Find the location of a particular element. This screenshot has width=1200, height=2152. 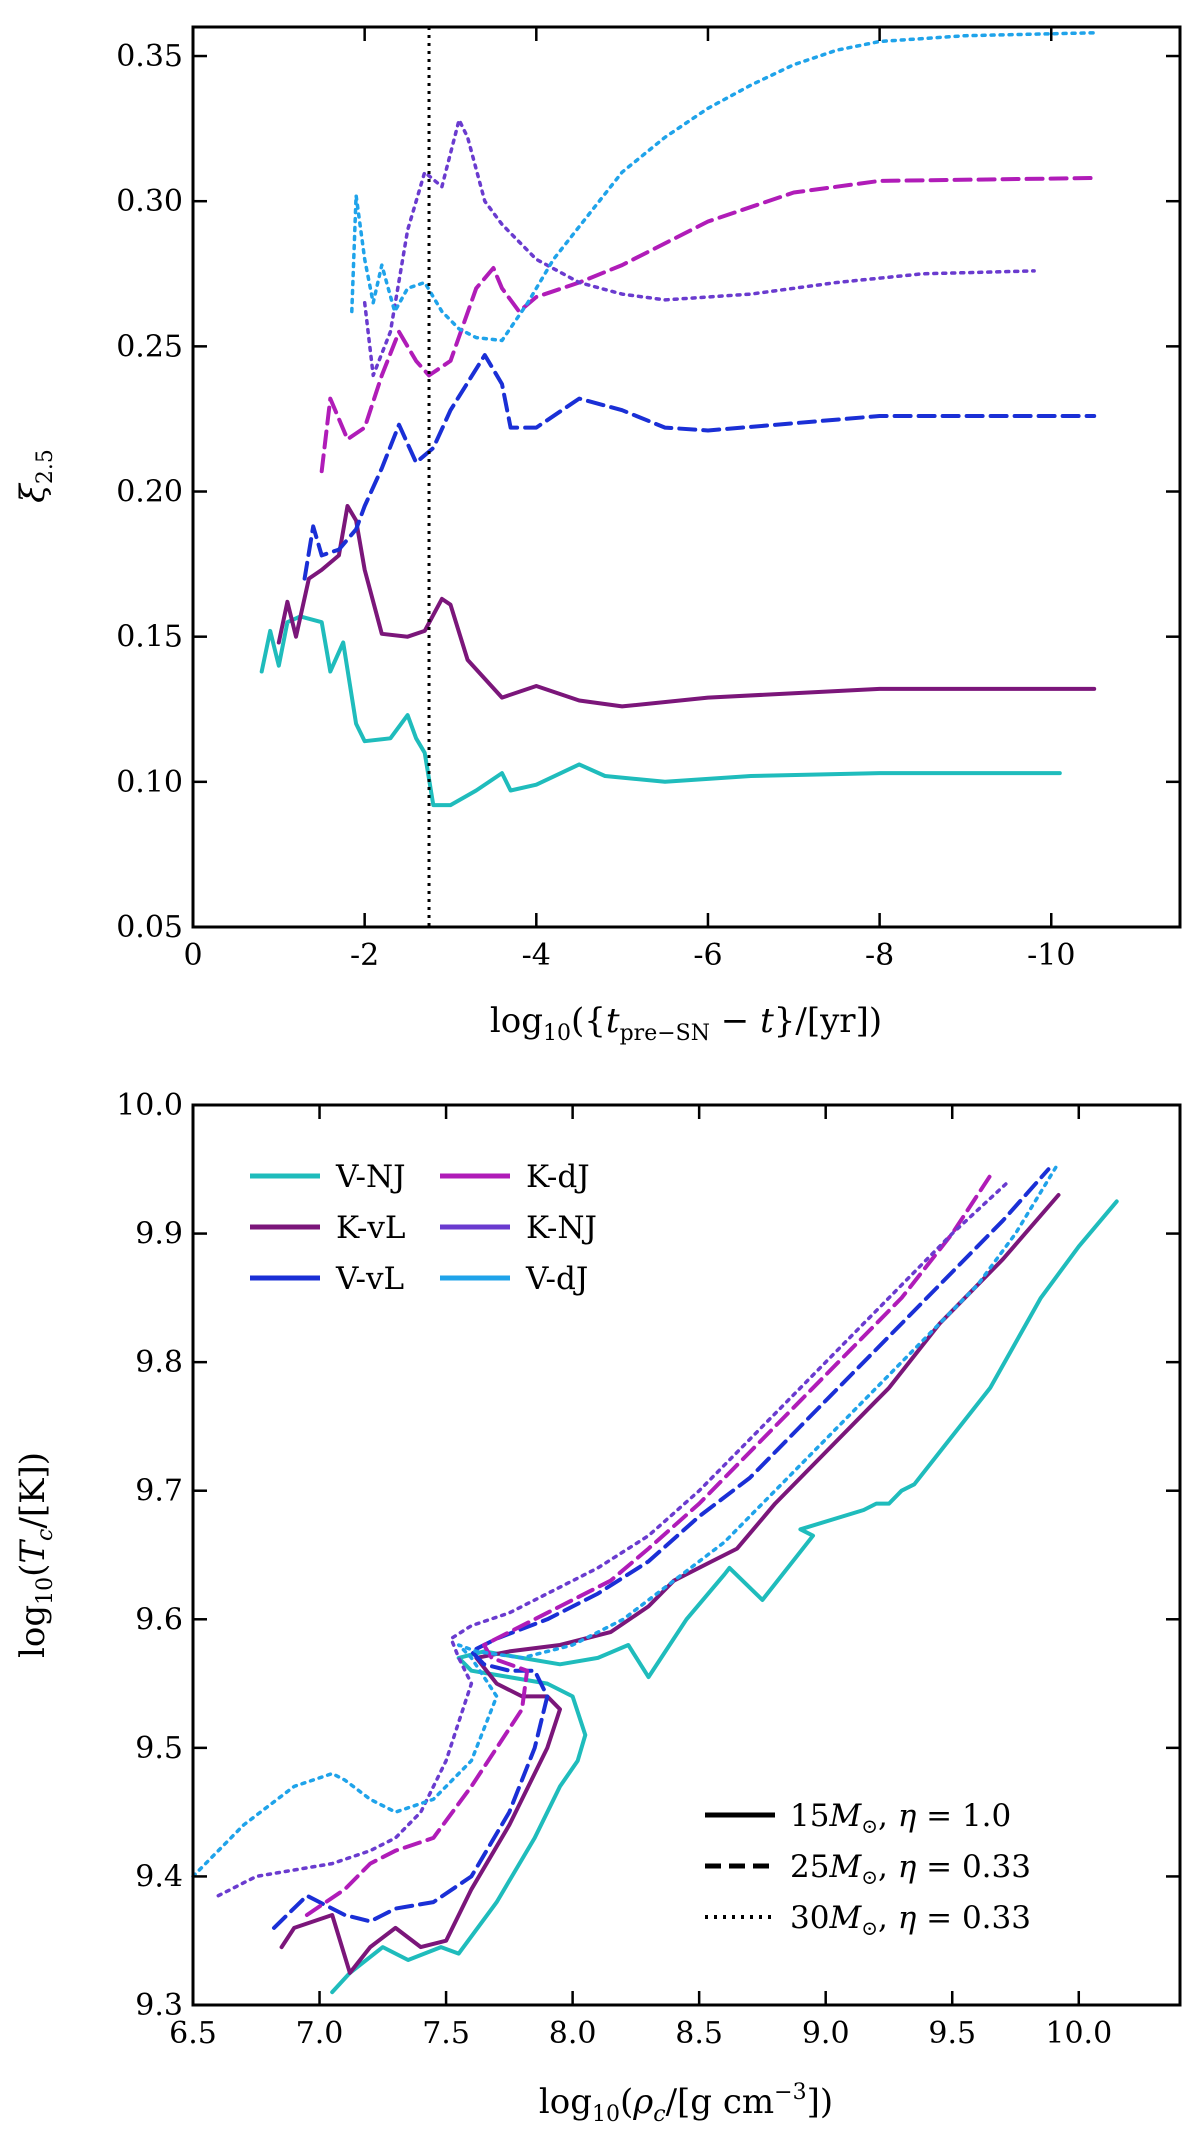

top-x-tick-label: -4 is located at coordinates (536, 955).